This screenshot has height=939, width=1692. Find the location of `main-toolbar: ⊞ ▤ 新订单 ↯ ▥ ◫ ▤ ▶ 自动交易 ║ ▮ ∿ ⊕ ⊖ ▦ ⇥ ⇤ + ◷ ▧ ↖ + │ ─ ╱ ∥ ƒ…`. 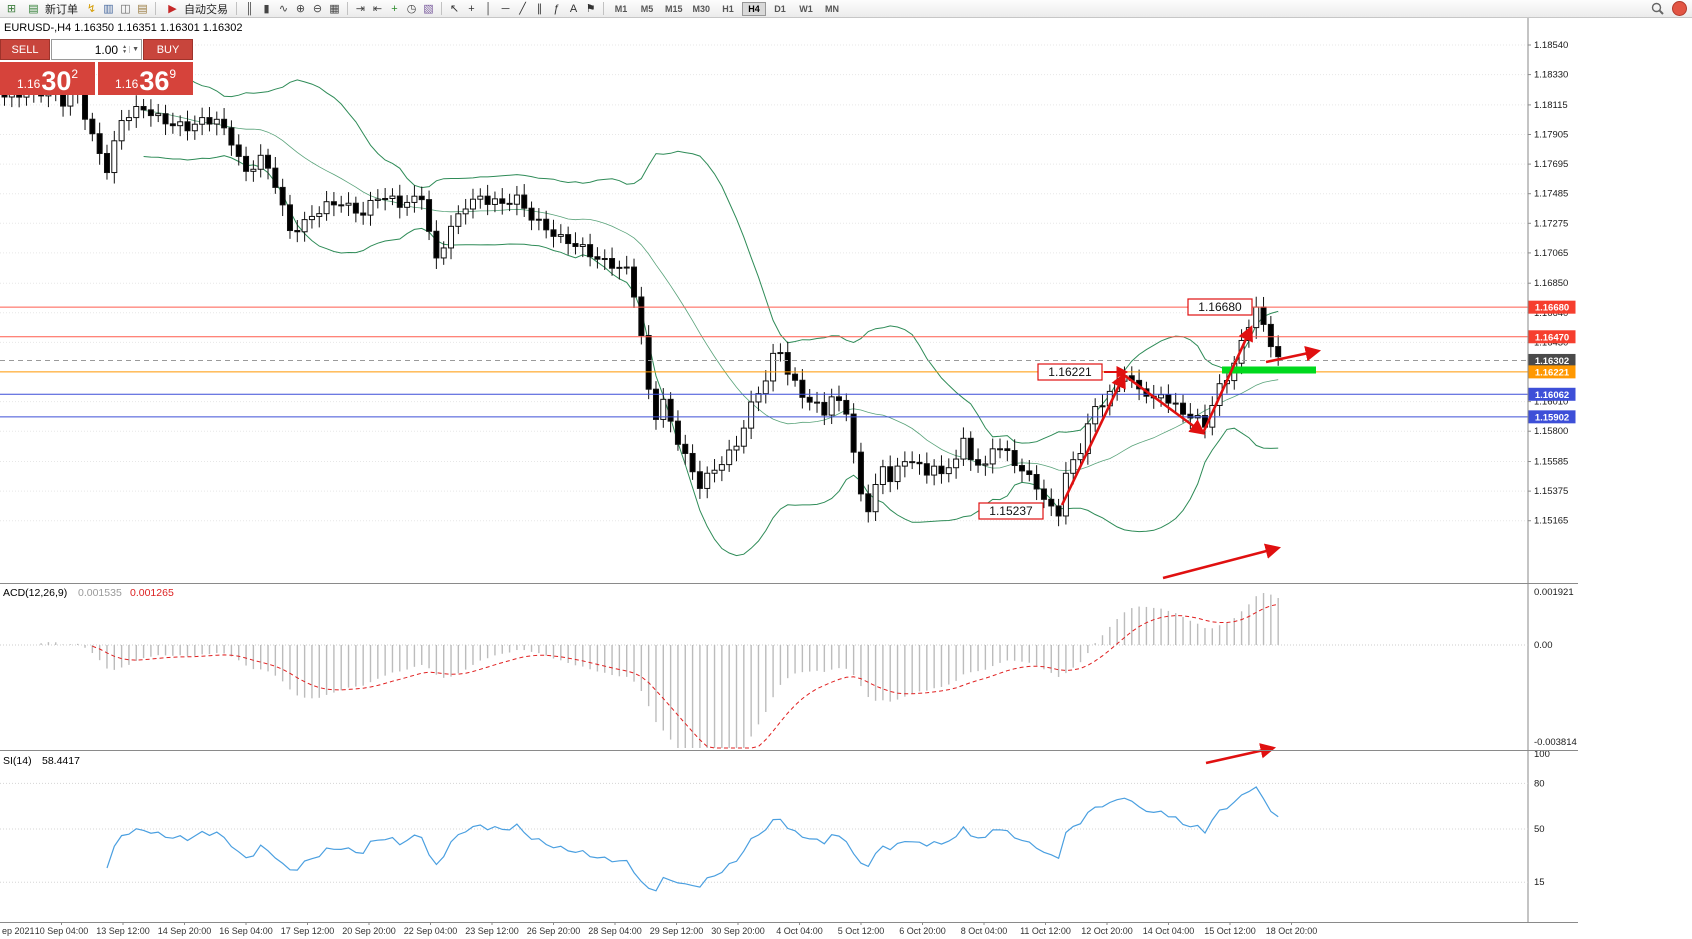

main-toolbar: ⊞ ▤ 新订单 ↯ ▥ ◫ ▤ ▶ 自动交易 ║ ▮ ∿ ⊕ ⊖ ▦ ⇥ ⇤ + ◷ ▧ ↖ + │ ─ ╱ ∥ ƒ… is located at coordinates (846, 9).